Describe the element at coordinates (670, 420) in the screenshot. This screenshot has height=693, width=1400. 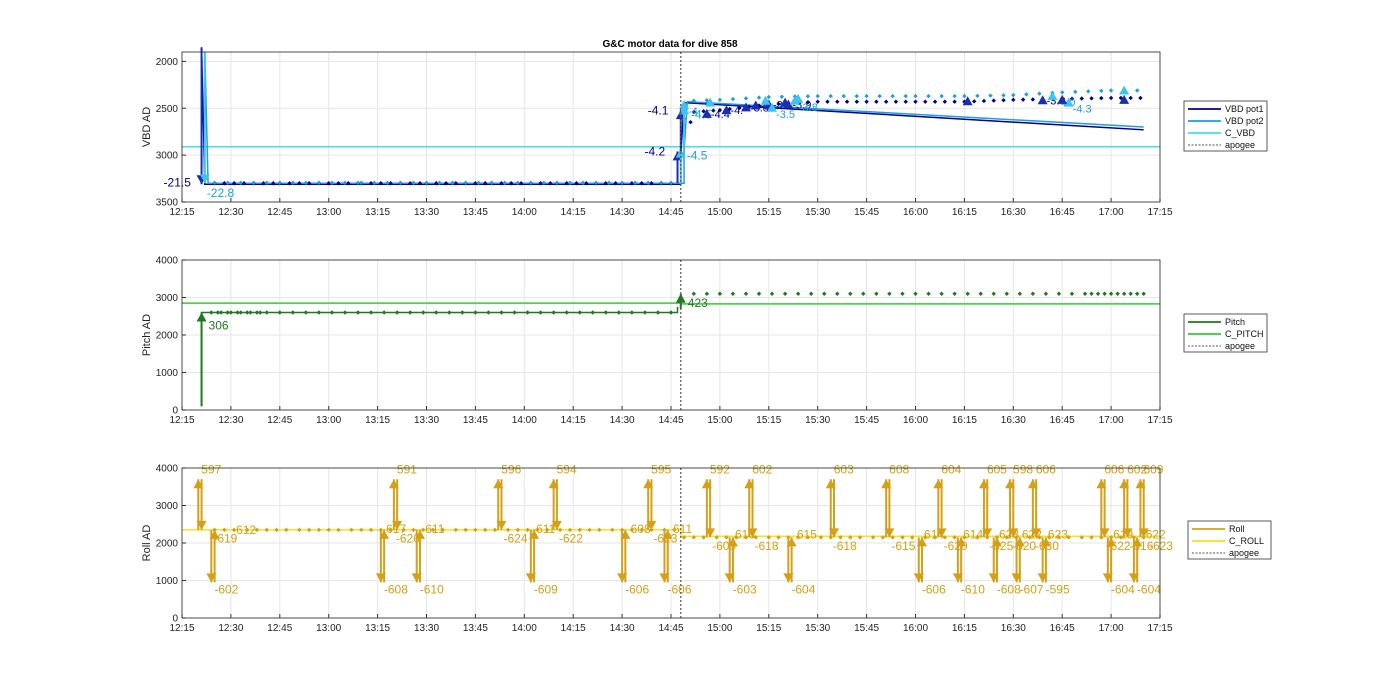
I see `pitch-x-tick-label: 14:45` at that location.